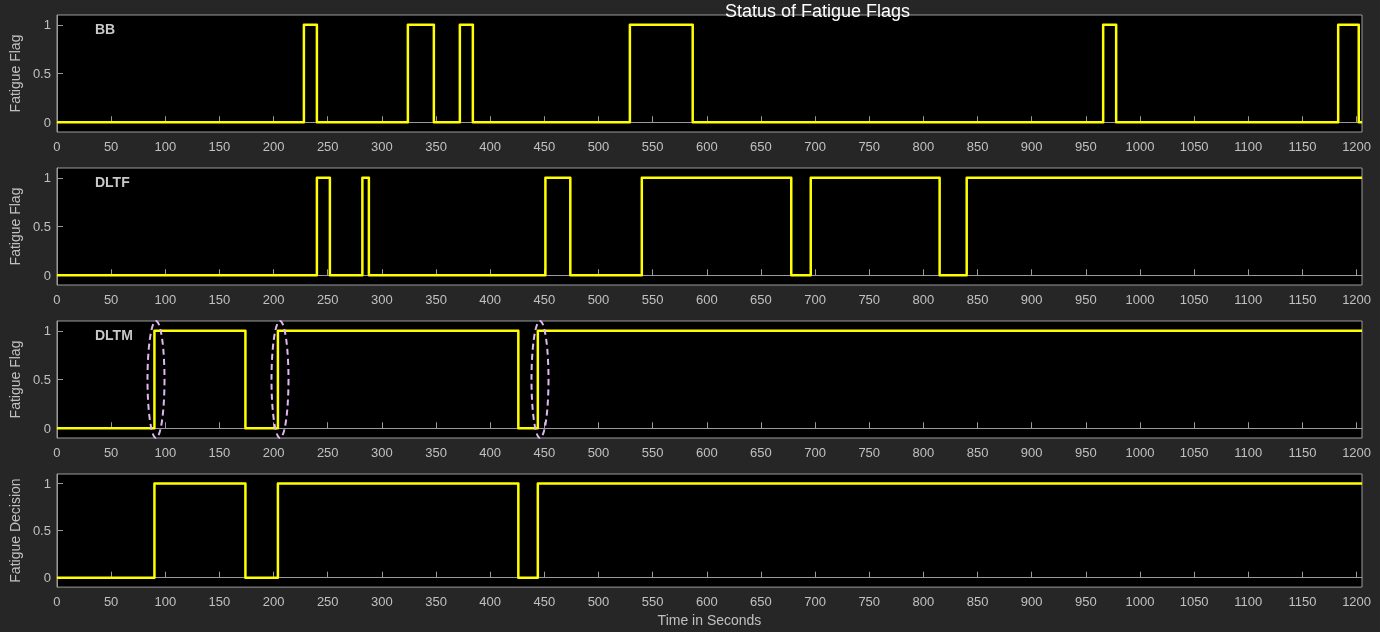 This screenshot has width=1380, height=632. I want to click on y-axis-title: Fatigue Decision, so click(15, 530).